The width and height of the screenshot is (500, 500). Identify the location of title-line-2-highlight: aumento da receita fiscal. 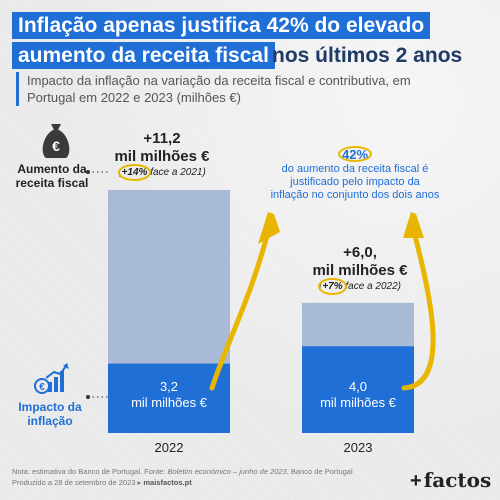
(143, 55).